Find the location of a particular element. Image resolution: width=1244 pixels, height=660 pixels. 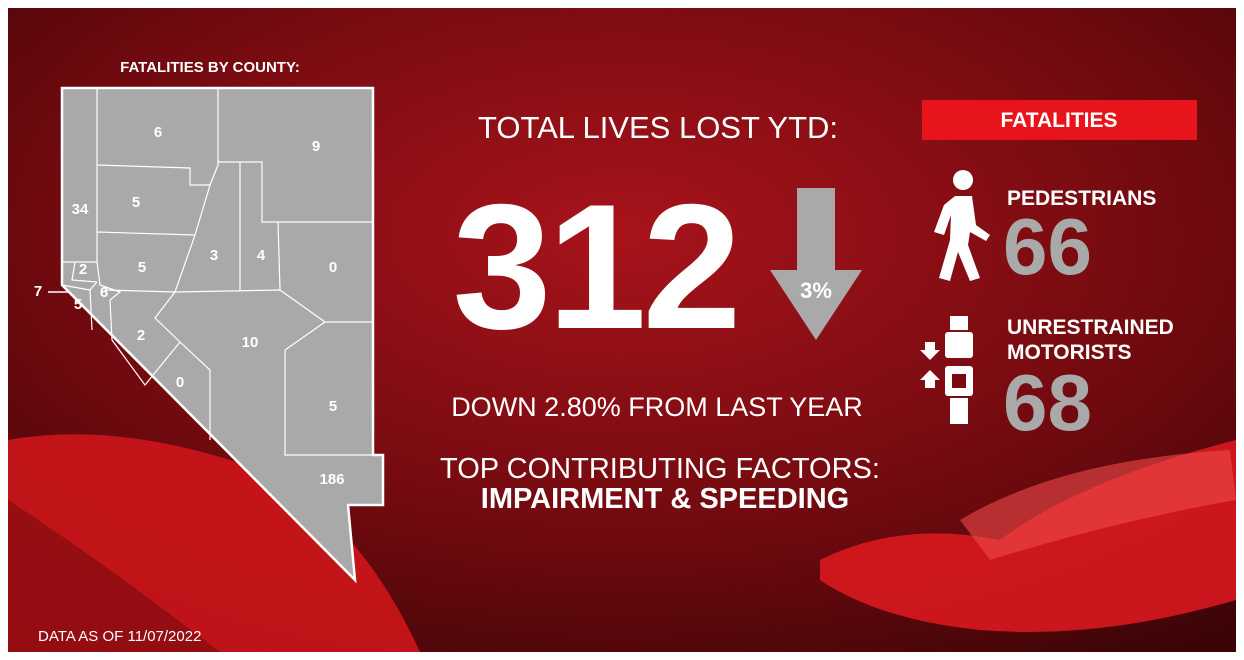

headline-title: TOTAL LIVES LOST YTD: is located at coordinates (658, 127).